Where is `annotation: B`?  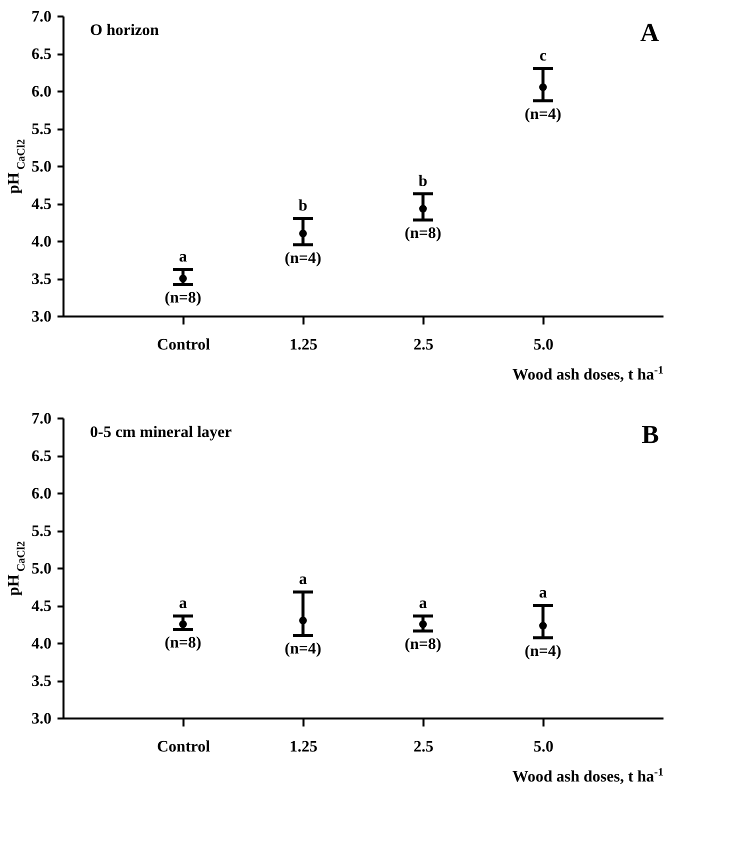 annotation: B is located at coordinates (650, 434).